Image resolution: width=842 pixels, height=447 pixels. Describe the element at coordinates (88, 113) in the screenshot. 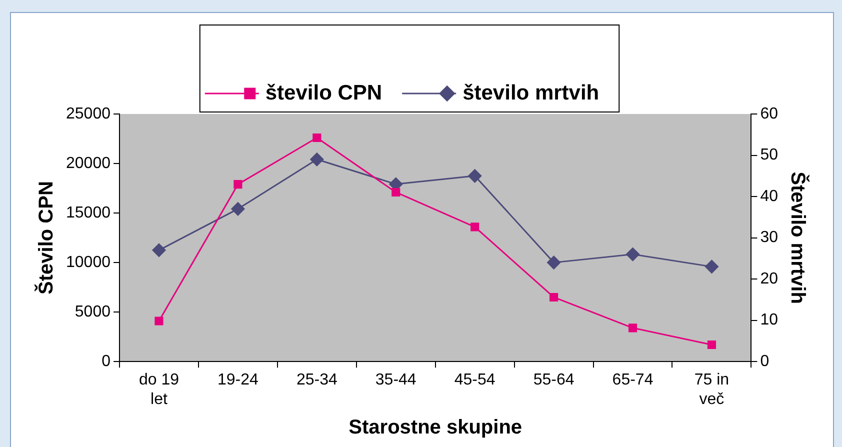

I see `y-tick-label: 25000` at that location.